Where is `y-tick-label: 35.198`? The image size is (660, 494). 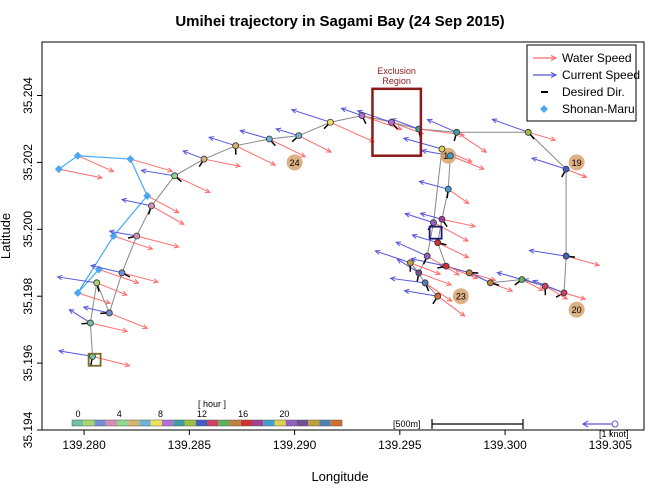 y-tick-label: 35.198 is located at coordinates (28, 296).